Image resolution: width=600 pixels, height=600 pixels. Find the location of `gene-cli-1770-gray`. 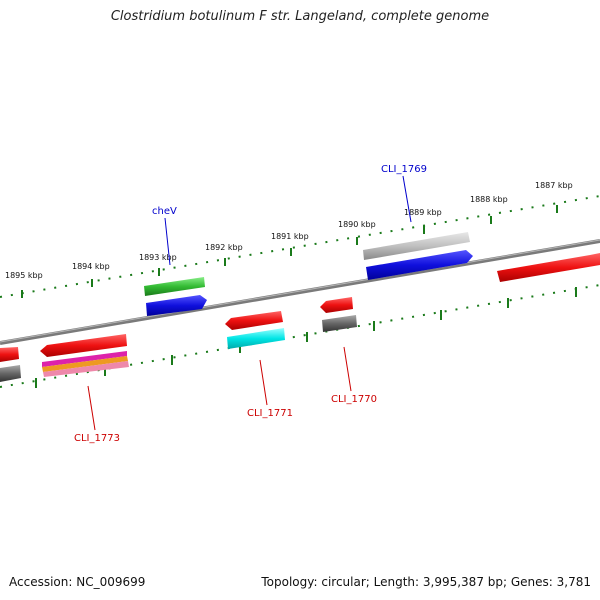

gene-cli-1770-gray is located at coordinates (339, 323).